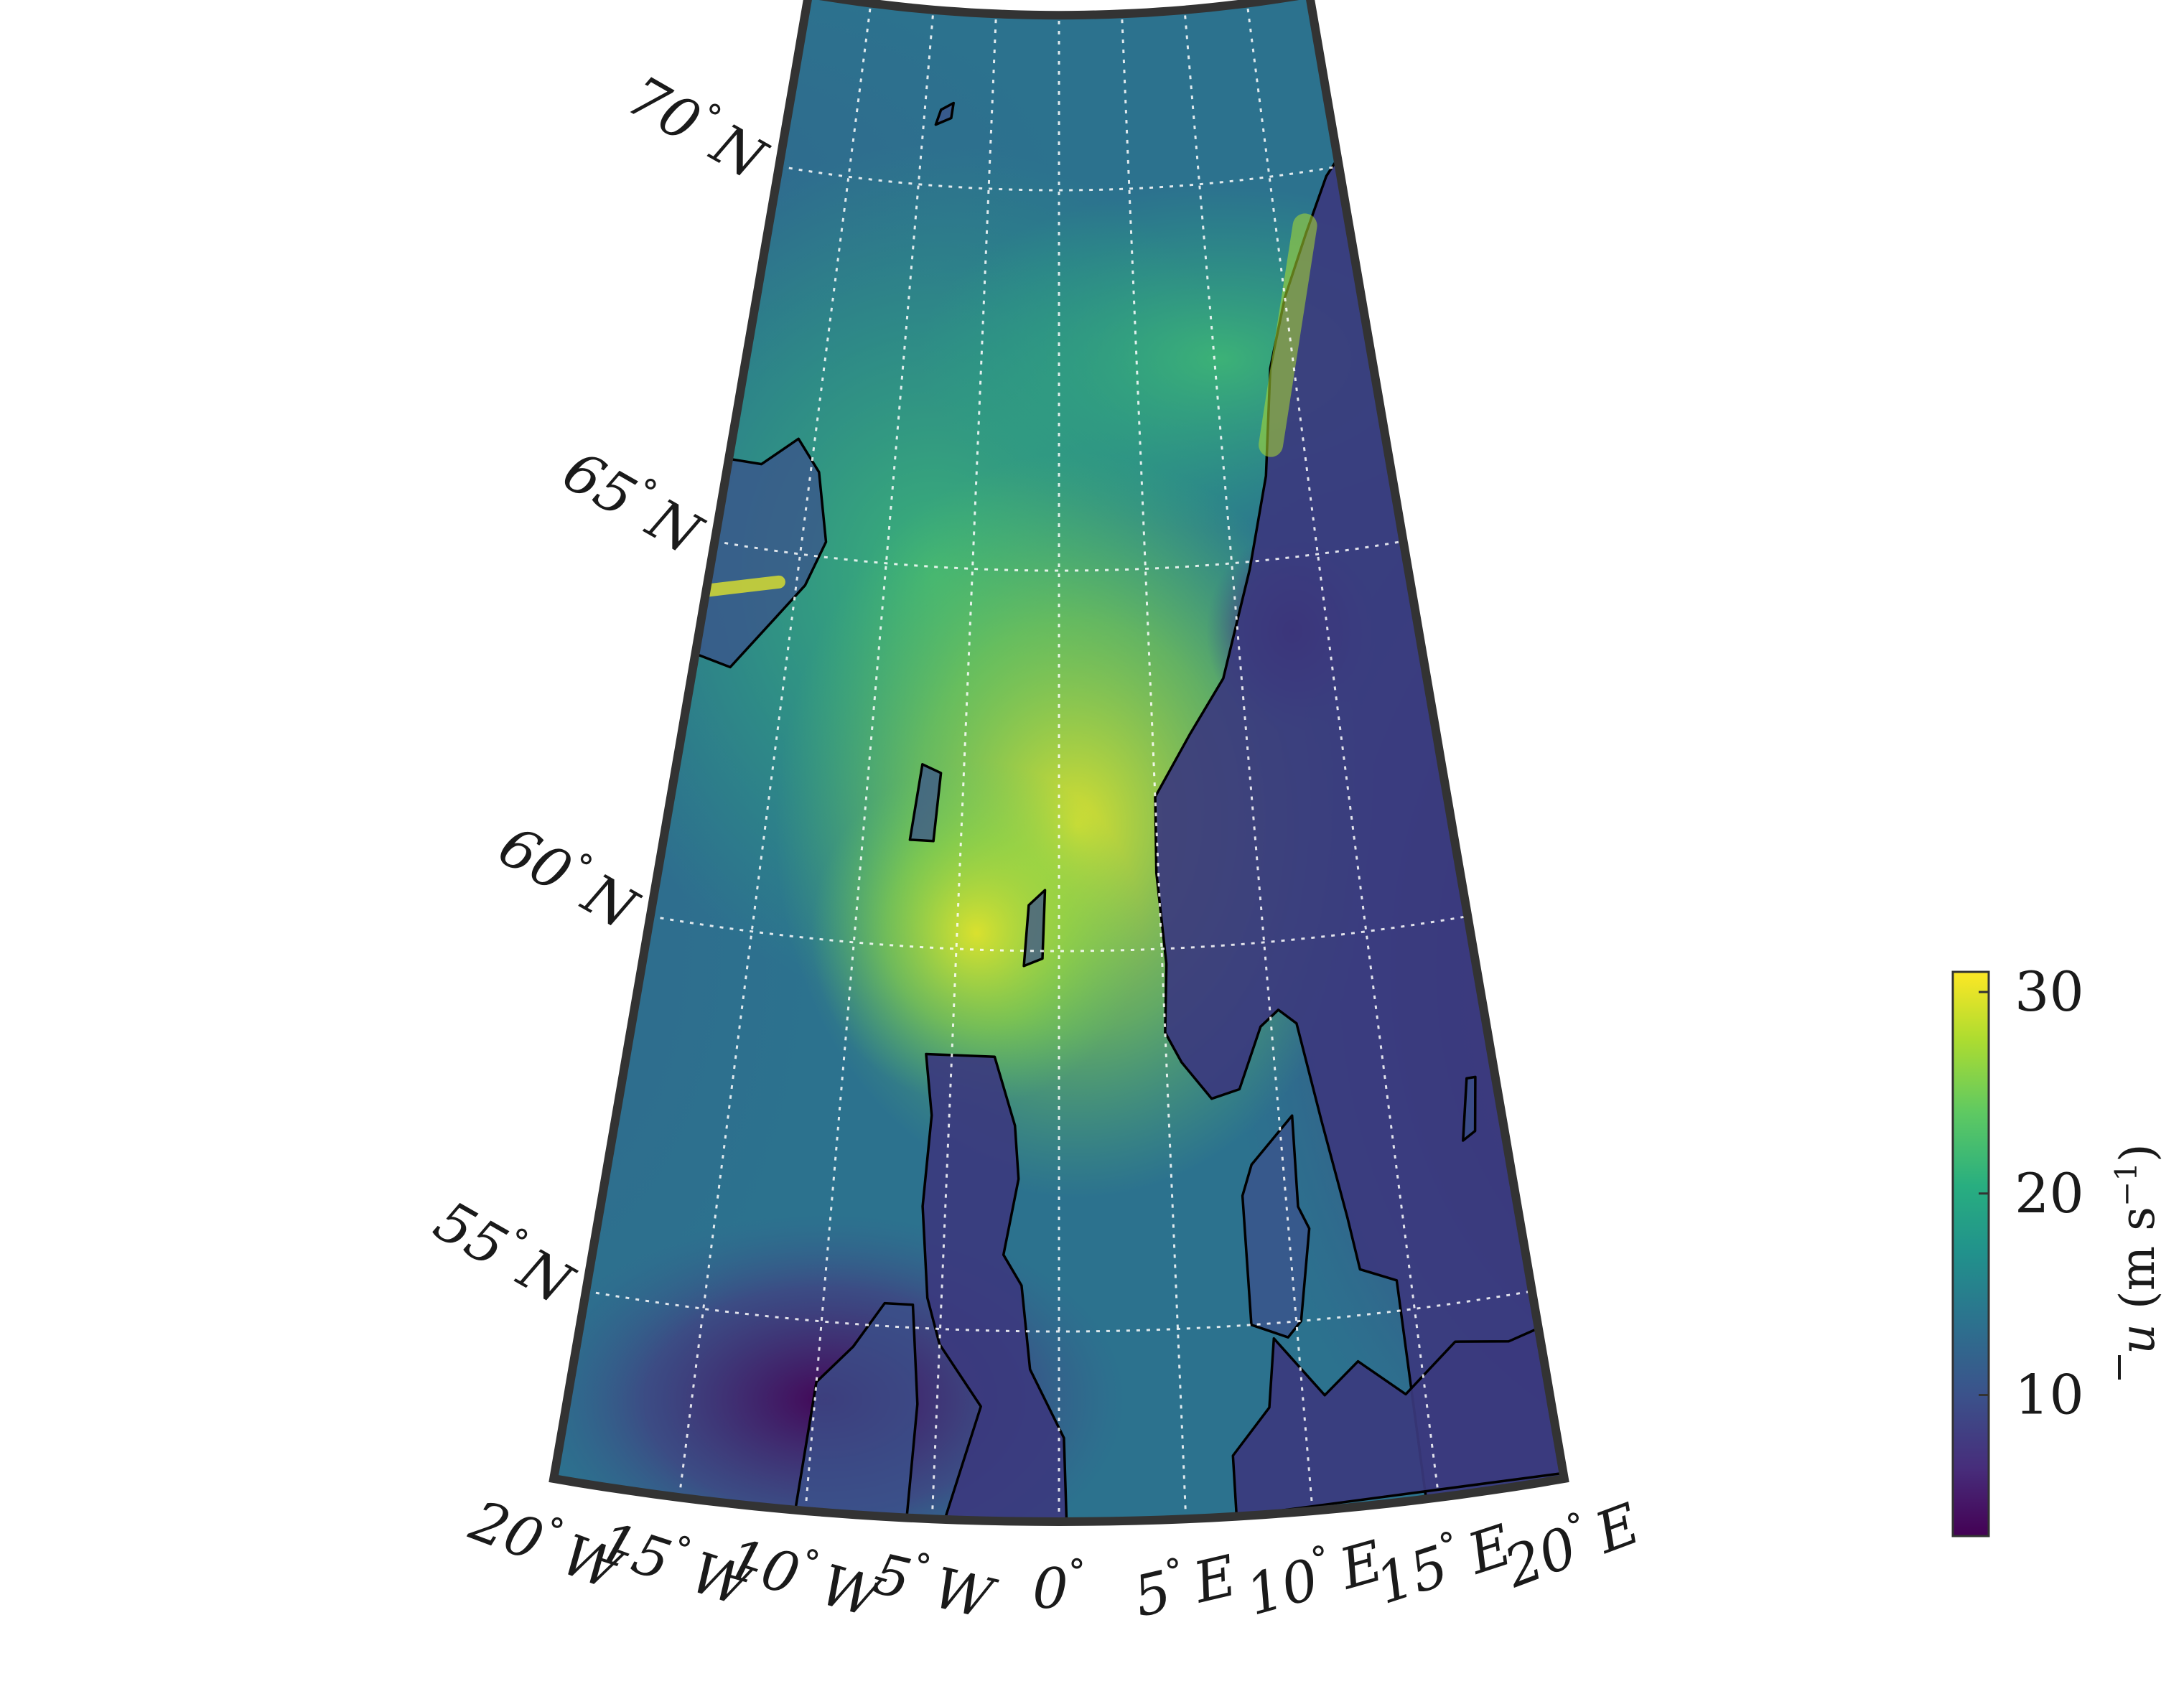 The width and height of the screenshot is (2184, 1704). What do you see at coordinates (2137, 1339) in the screenshot?
I see `colorbar-label-symbol: u` at bounding box center [2137, 1339].